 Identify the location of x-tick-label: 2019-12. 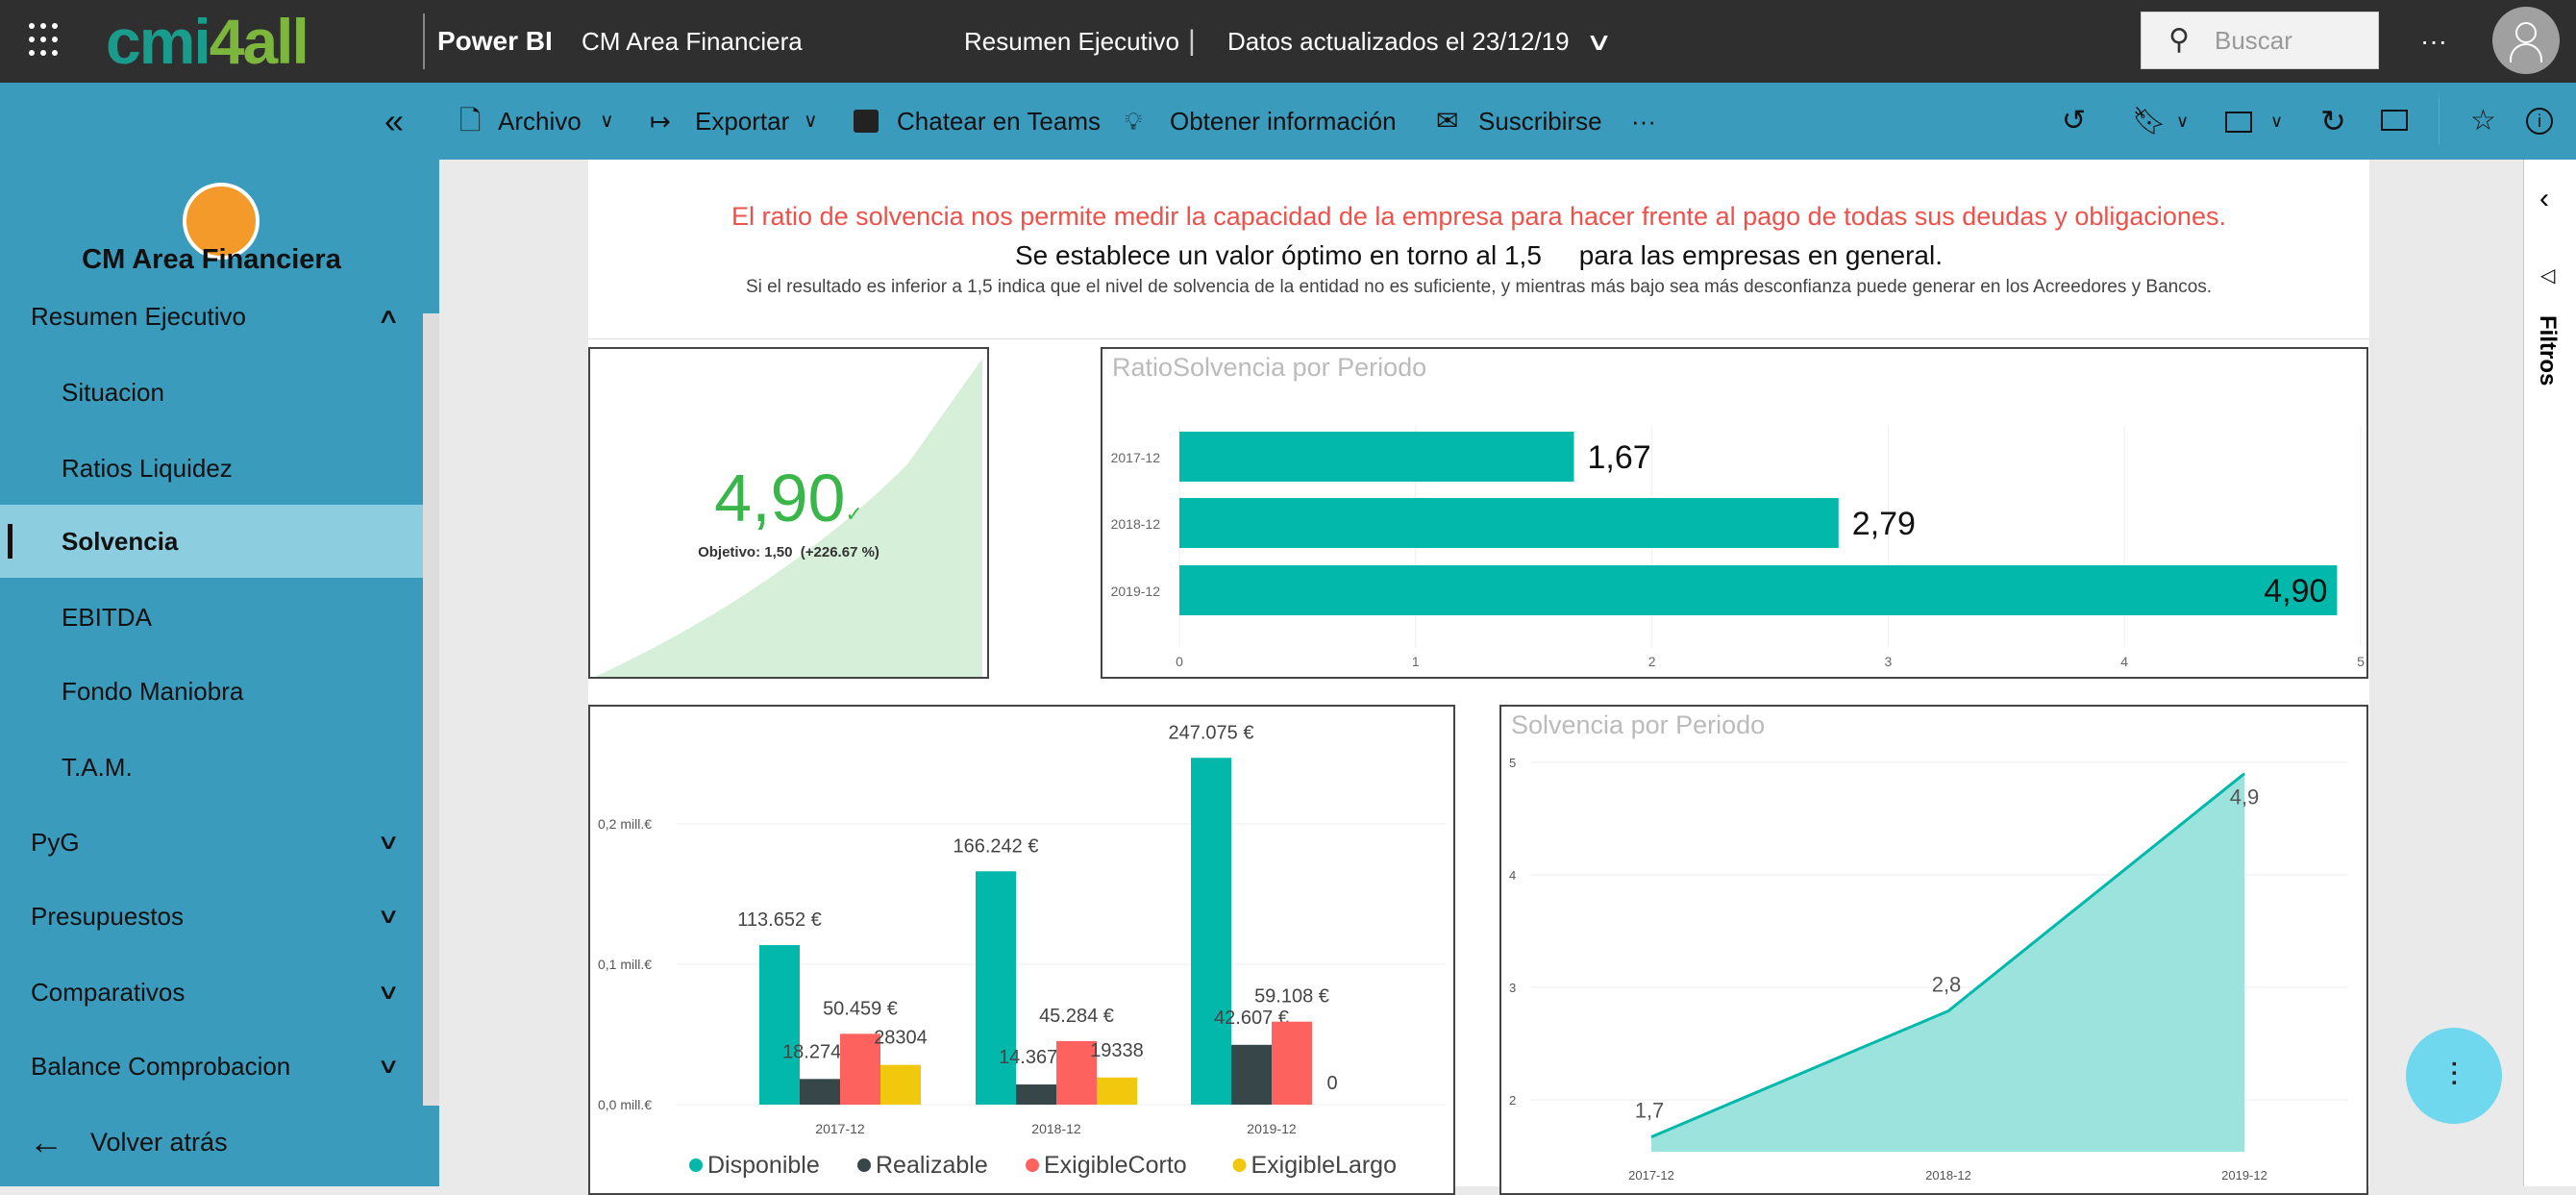
(2244, 1175).